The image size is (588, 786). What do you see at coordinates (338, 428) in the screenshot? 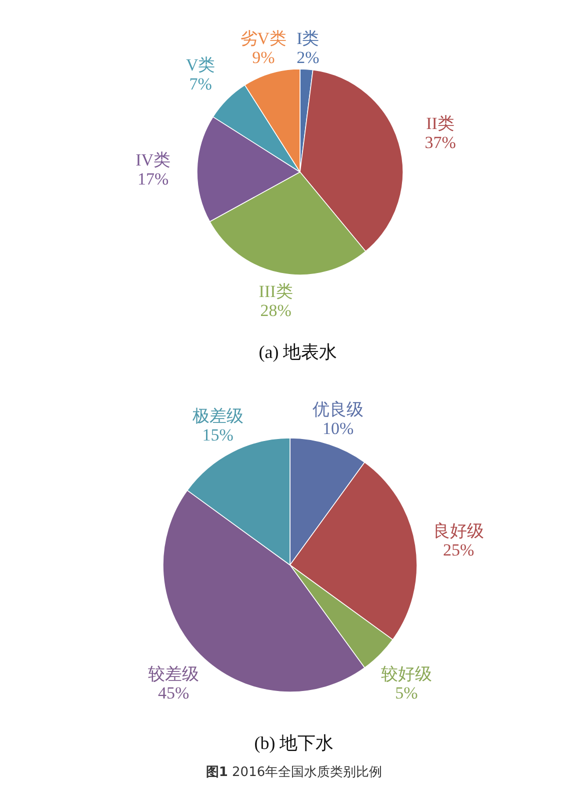
I see `data-label: 10%` at bounding box center [338, 428].